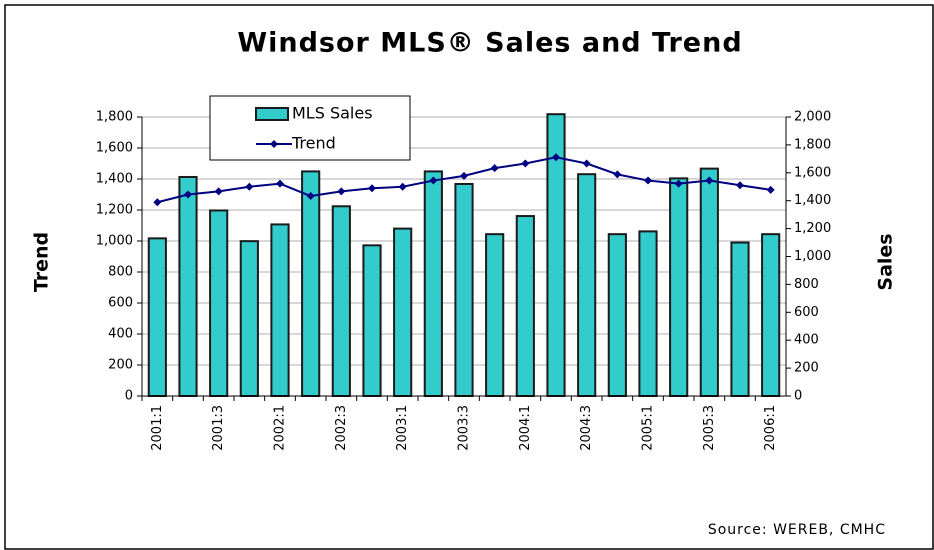 The width and height of the screenshot is (934, 550). What do you see at coordinates (274, 144) in the screenshot?
I see `legend-marker` at bounding box center [274, 144].